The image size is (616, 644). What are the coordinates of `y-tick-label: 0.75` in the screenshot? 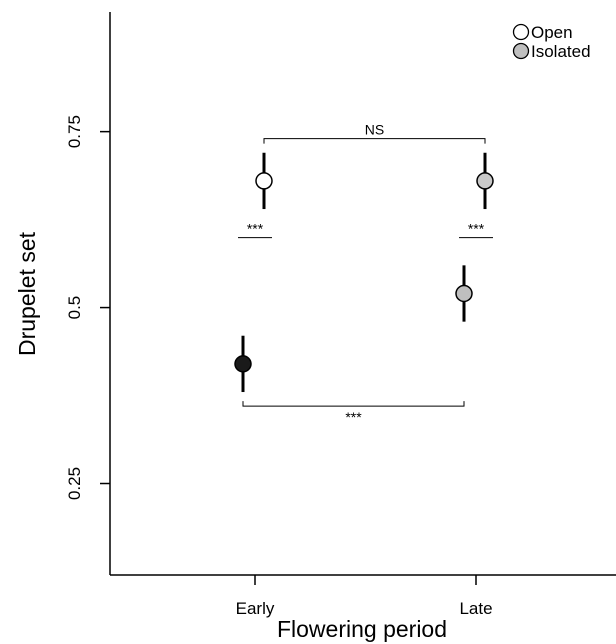 It's located at (74, 131).